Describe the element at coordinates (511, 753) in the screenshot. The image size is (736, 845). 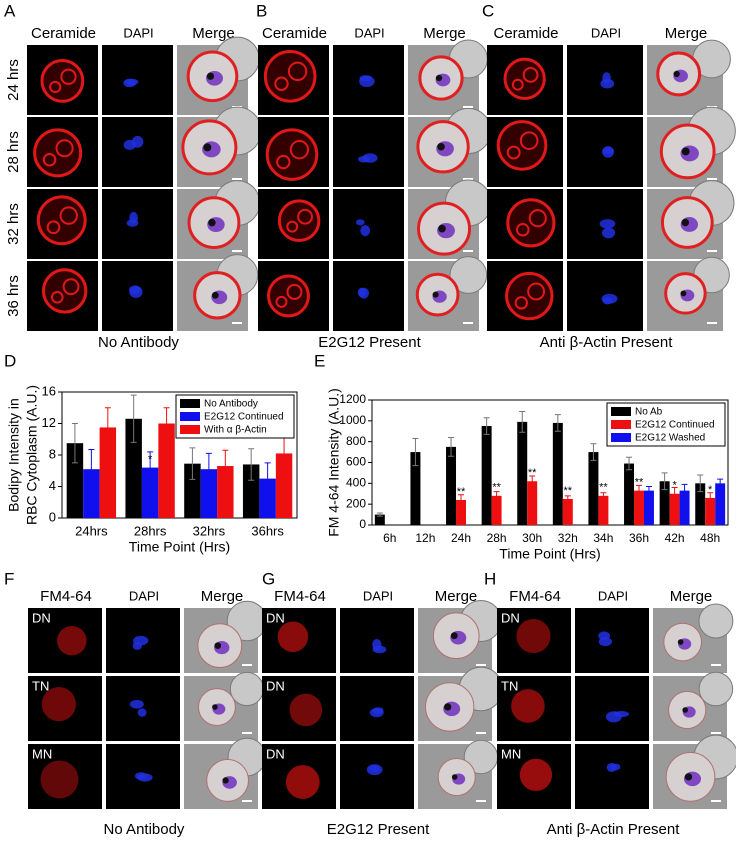
I see `row-tag: MN` at that location.